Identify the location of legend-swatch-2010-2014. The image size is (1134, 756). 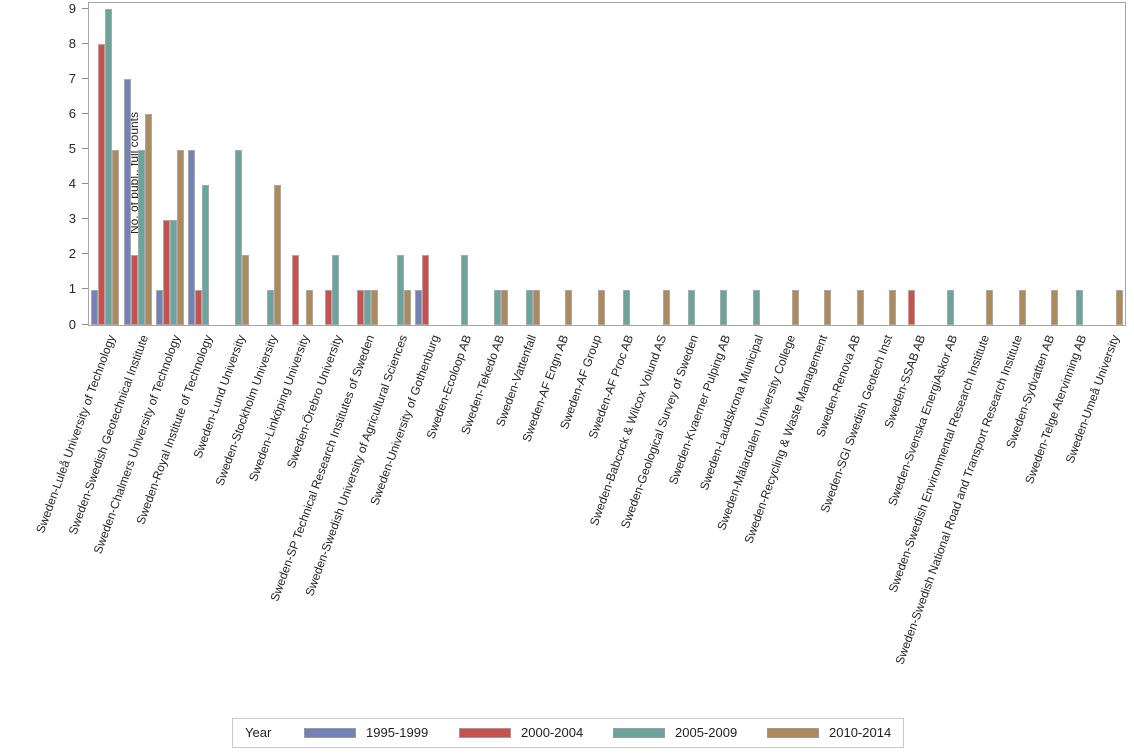
(793, 733).